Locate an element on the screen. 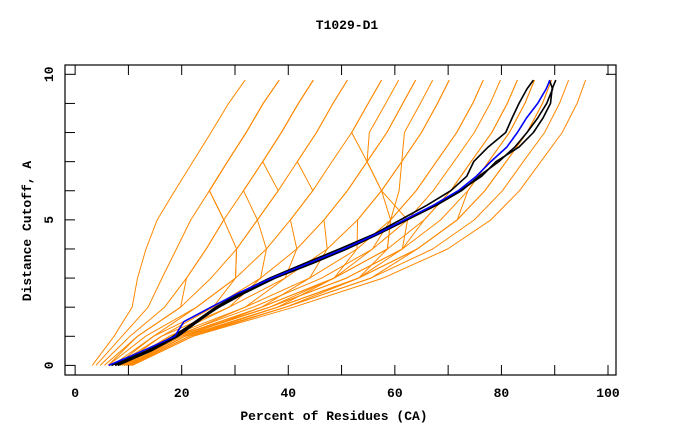 The width and height of the screenshot is (680, 440). y-tick-label: 10 is located at coordinates (49, 74).